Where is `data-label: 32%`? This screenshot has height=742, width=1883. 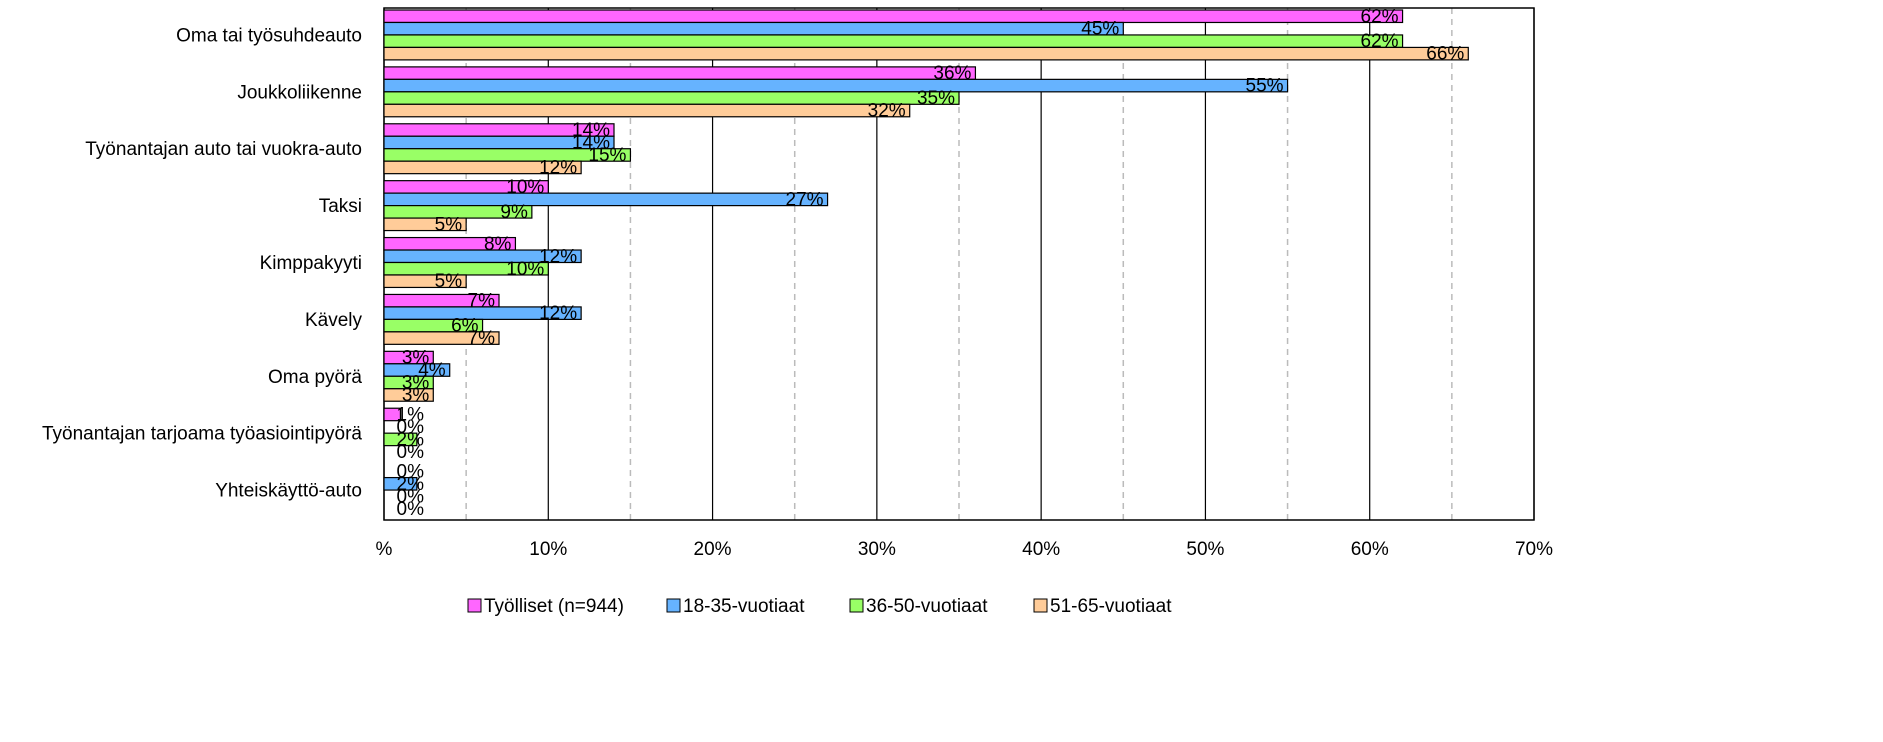
data-label: 32% is located at coordinates (887, 111).